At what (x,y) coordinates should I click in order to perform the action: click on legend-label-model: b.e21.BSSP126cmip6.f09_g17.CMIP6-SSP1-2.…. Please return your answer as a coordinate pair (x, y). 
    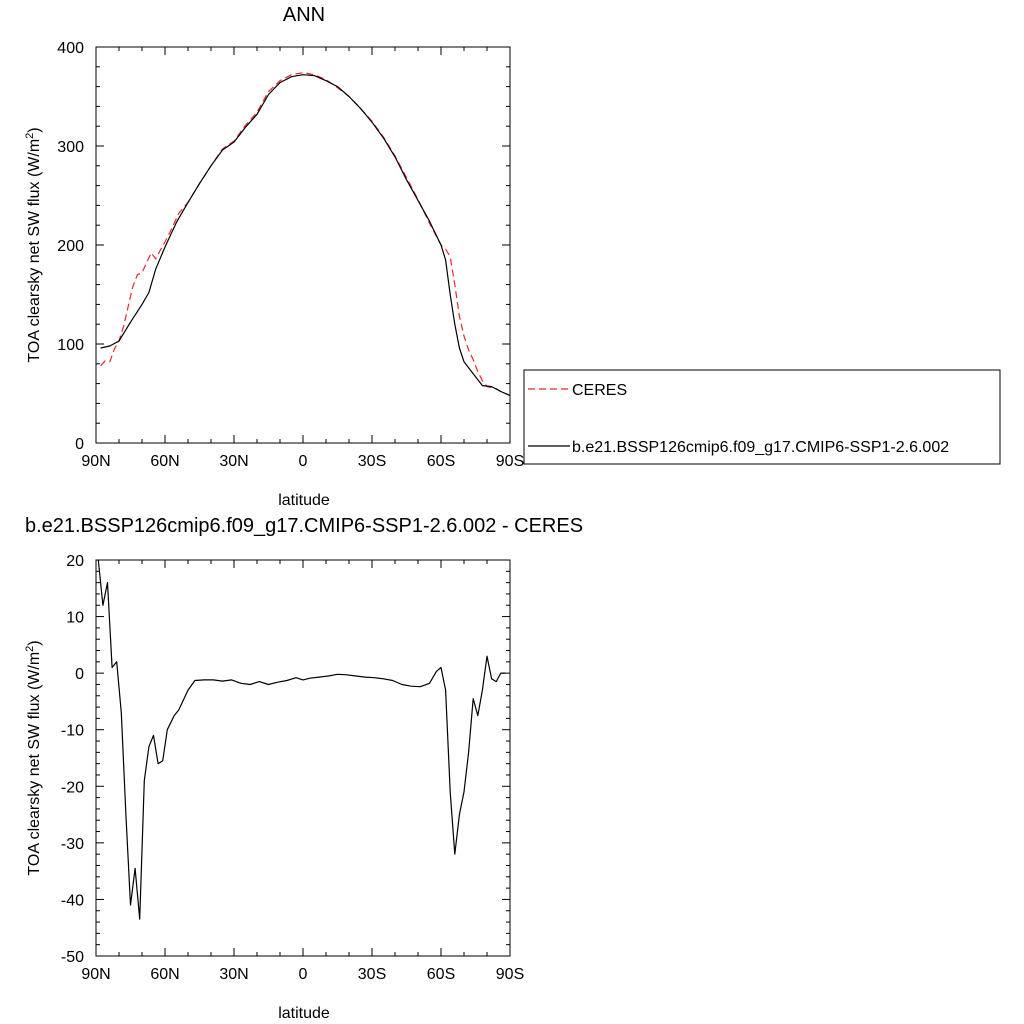
    Looking at the image, I should click on (760, 447).